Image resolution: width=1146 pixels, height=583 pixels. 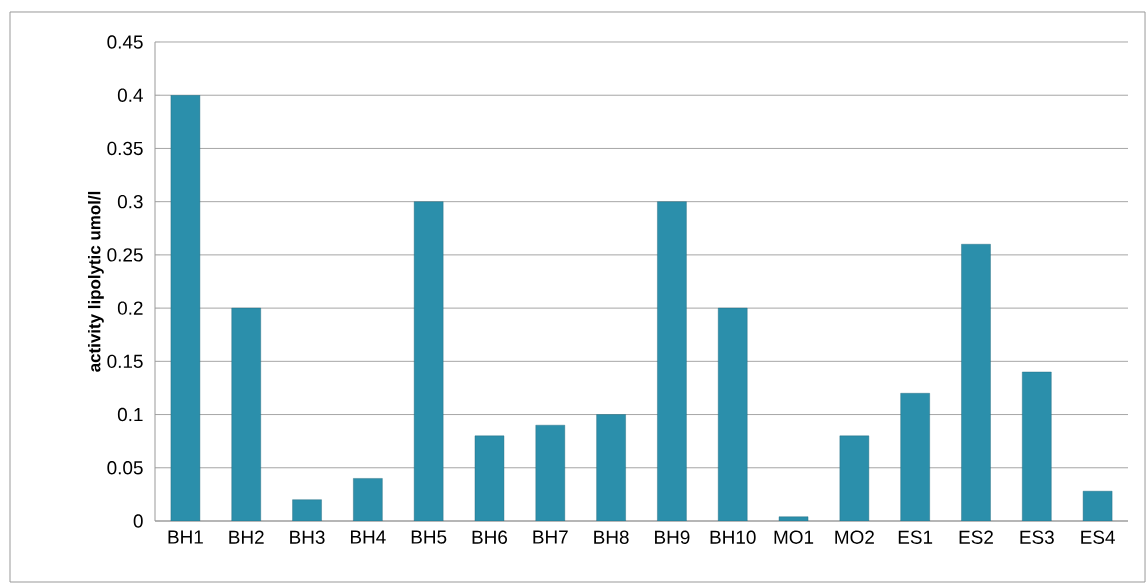 What do you see at coordinates (672, 537) in the screenshot?
I see `x-tick-label: BH9` at bounding box center [672, 537].